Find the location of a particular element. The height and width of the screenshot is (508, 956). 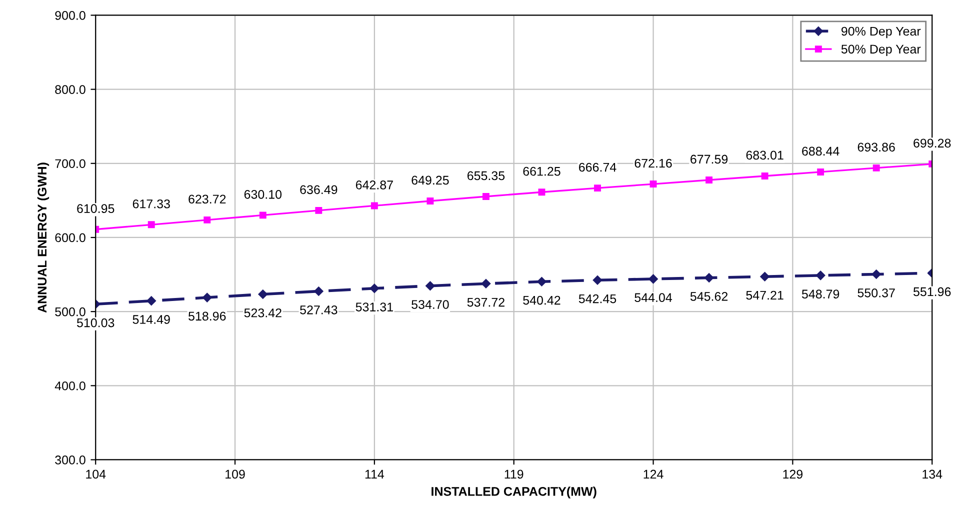

data-label: 544.04 is located at coordinates (653, 297).